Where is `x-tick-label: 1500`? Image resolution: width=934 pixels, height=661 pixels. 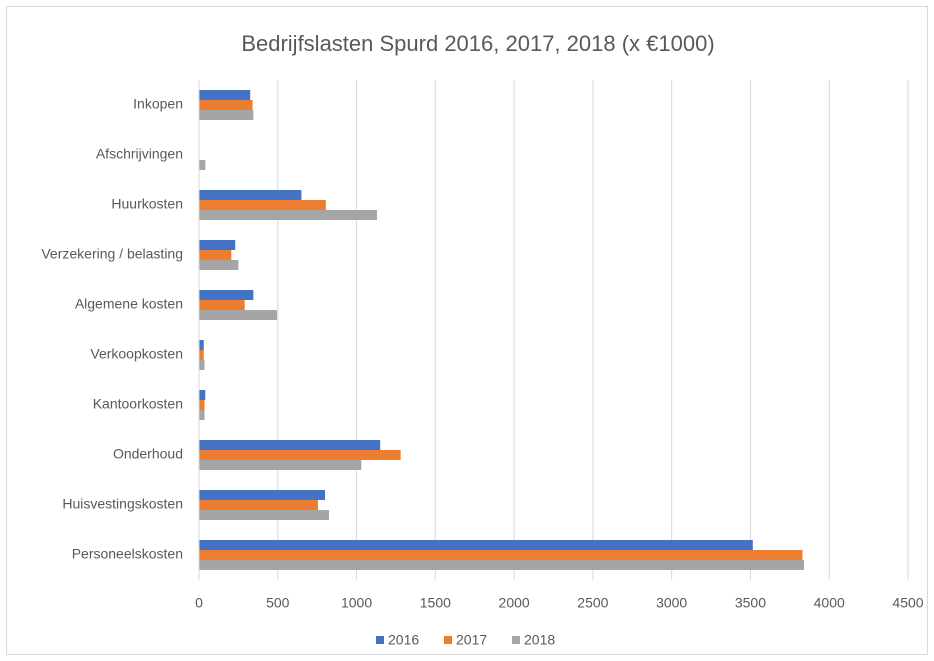 x-tick-label: 1500 is located at coordinates (435, 603).